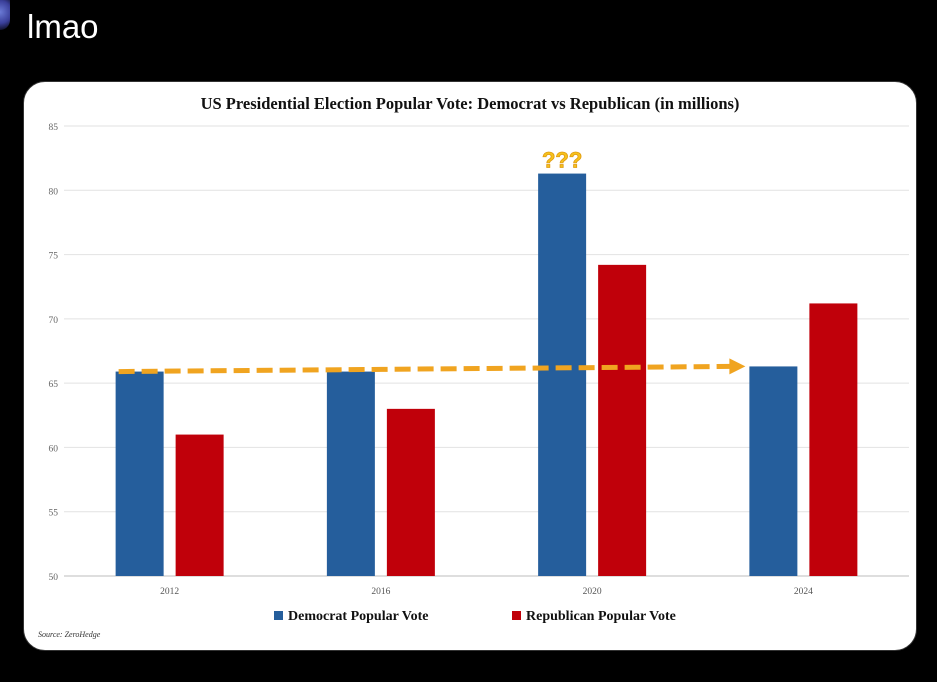  Describe the element at coordinates (380, 592) in the screenshot. I see `x-tick-label: 2016` at that location.